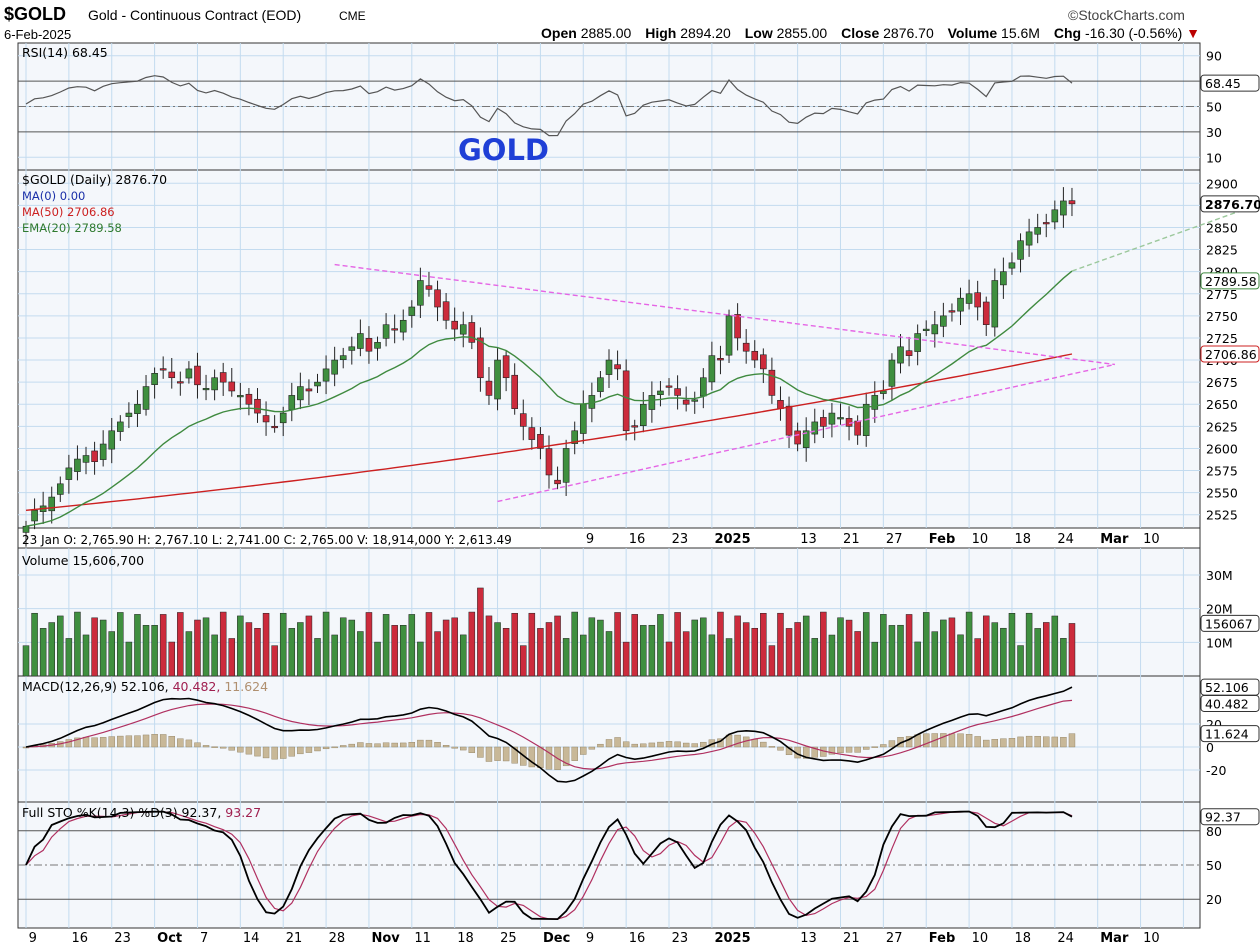 Image resolution: width=1260 pixels, height=945 pixels. Describe the element at coordinates (251, 938) in the screenshot. I see `x-tick-label: 14` at that location.